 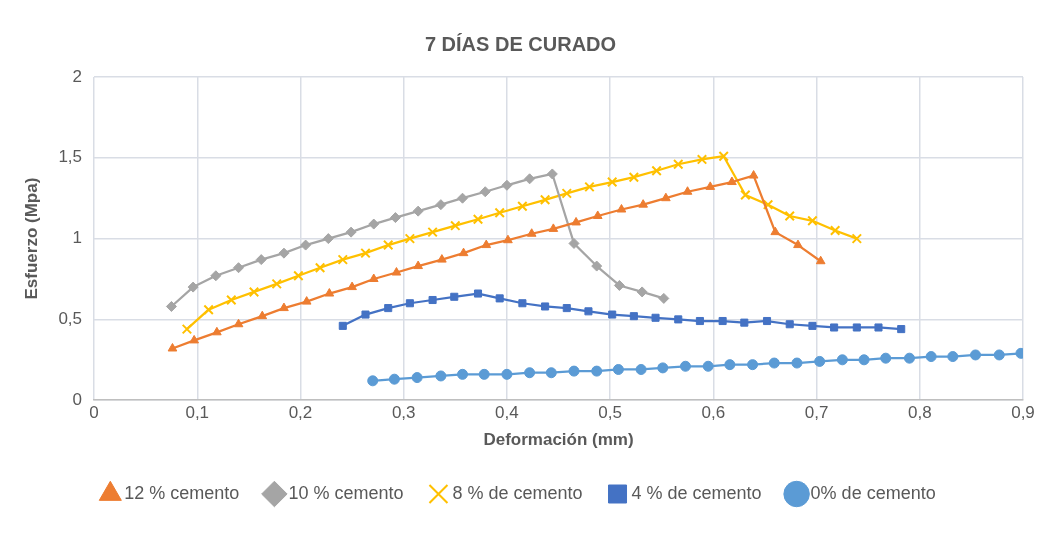 What do you see at coordinates (520, 43) in the screenshot?
I see `chart-title: 7 DÍAS DE CURADO` at bounding box center [520, 43].